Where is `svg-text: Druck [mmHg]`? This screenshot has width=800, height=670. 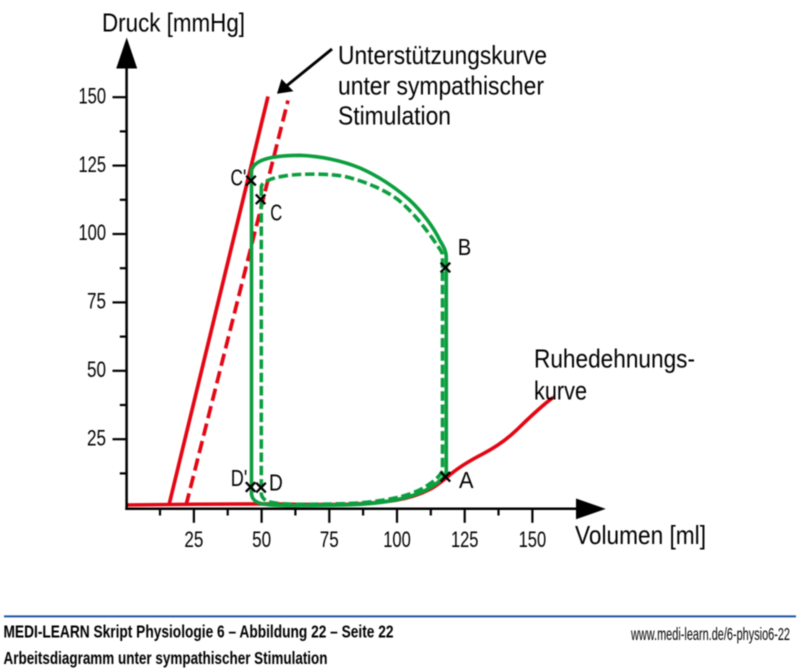
svg-text: Druck [mmHg] is located at coordinates (173, 23).